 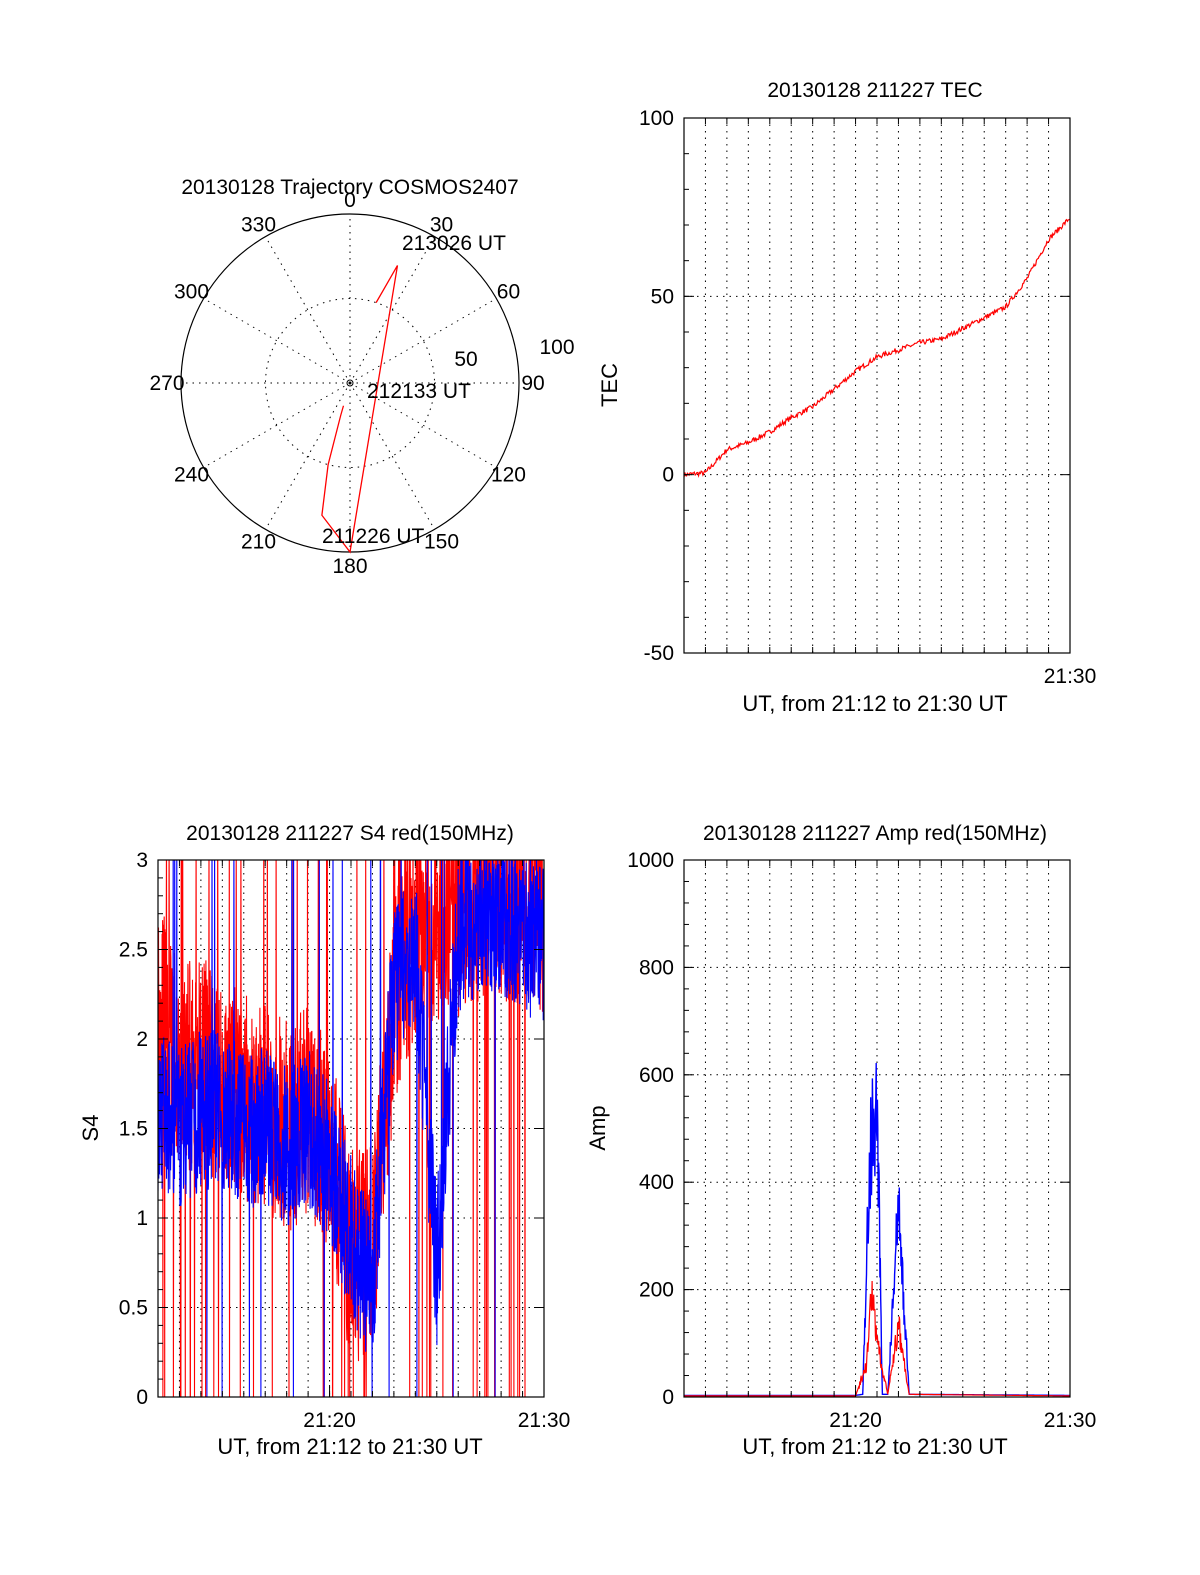 What do you see at coordinates (454, 243) in the screenshot?
I see `annotation-end-time: 213026 UT` at bounding box center [454, 243].